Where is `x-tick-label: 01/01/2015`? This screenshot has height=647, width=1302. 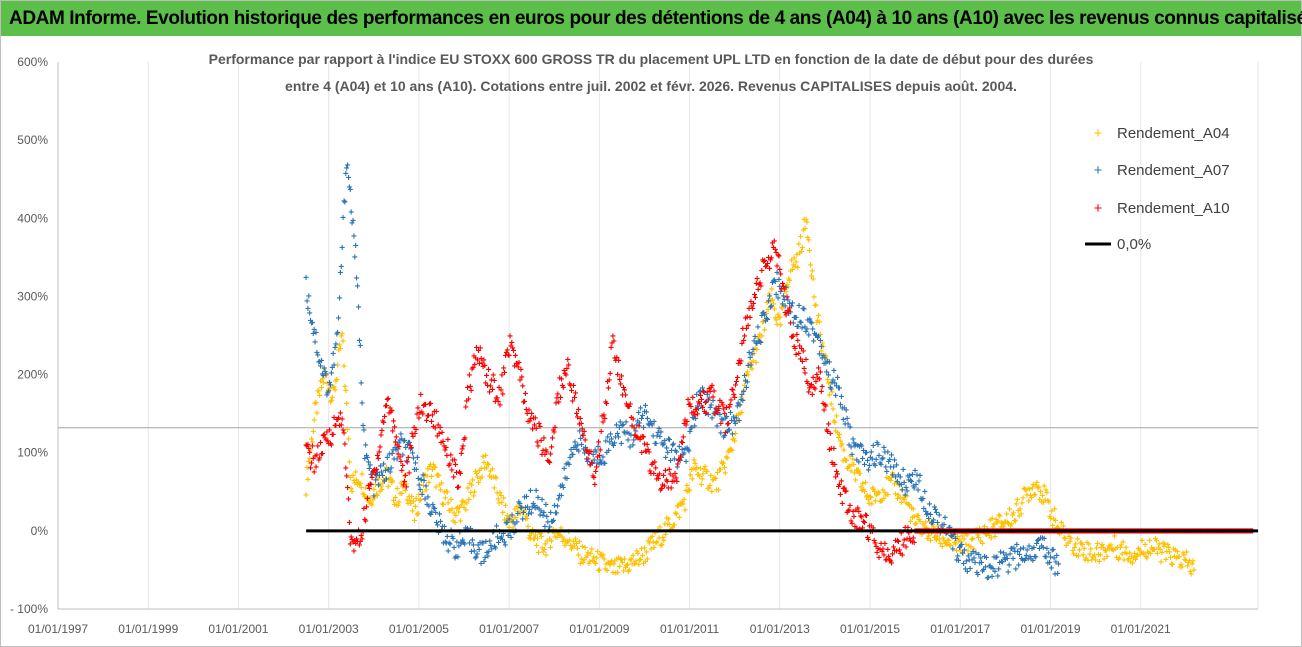 x-tick-label: 01/01/2015 is located at coordinates (870, 629).